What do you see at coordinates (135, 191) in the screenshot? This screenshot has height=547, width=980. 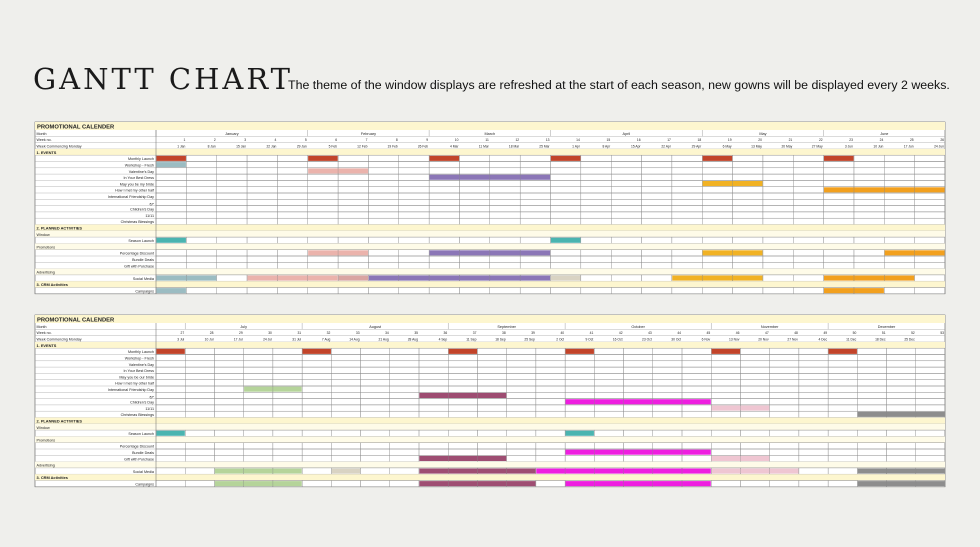 I see `task-label: How I met my other half` at bounding box center [135, 191].